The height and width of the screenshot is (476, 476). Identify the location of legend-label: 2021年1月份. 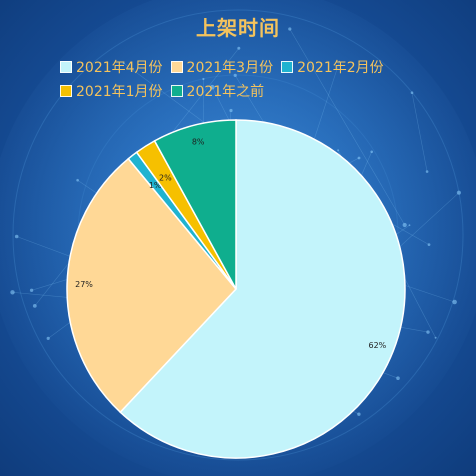
(119, 92).